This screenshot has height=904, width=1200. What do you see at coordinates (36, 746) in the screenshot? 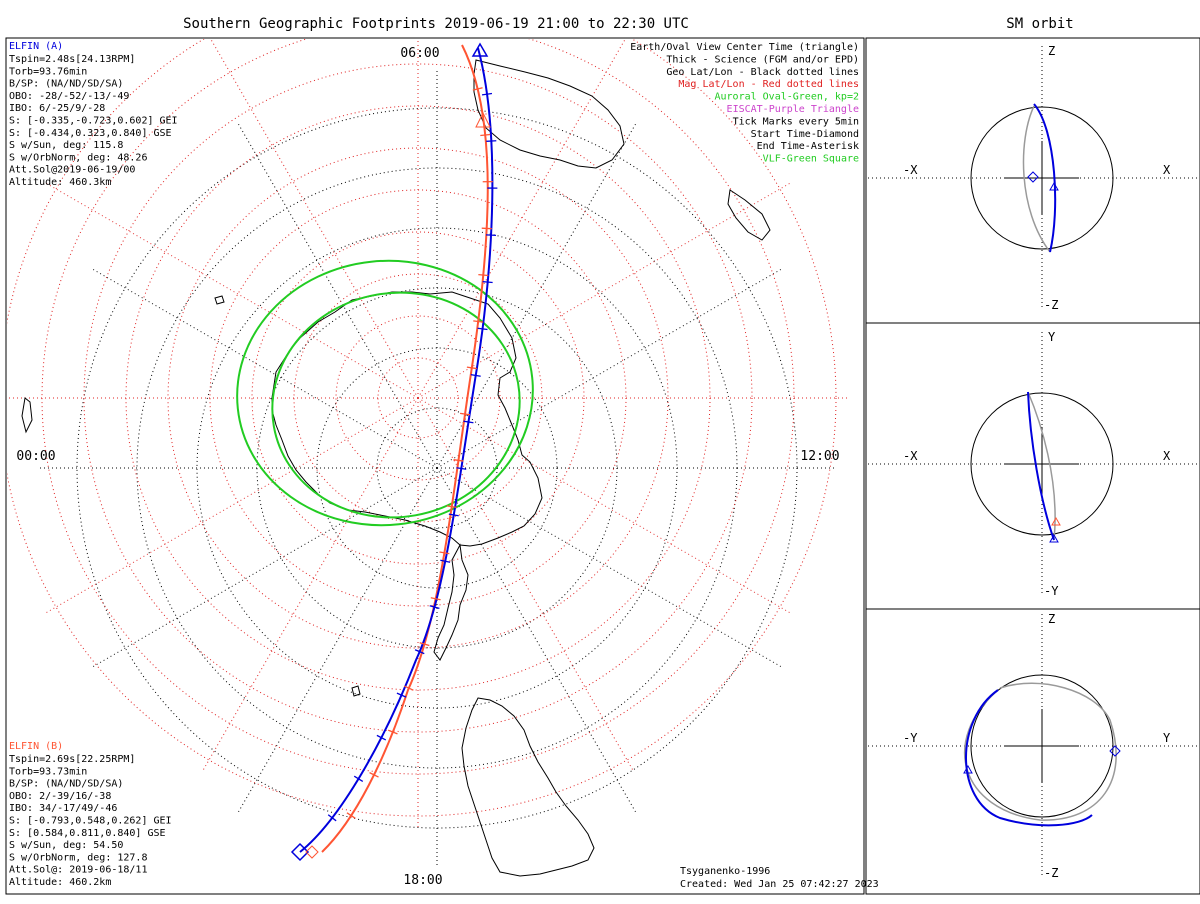
I see `elfin-b-label: ELFIN (B)` at bounding box center [36, 746].